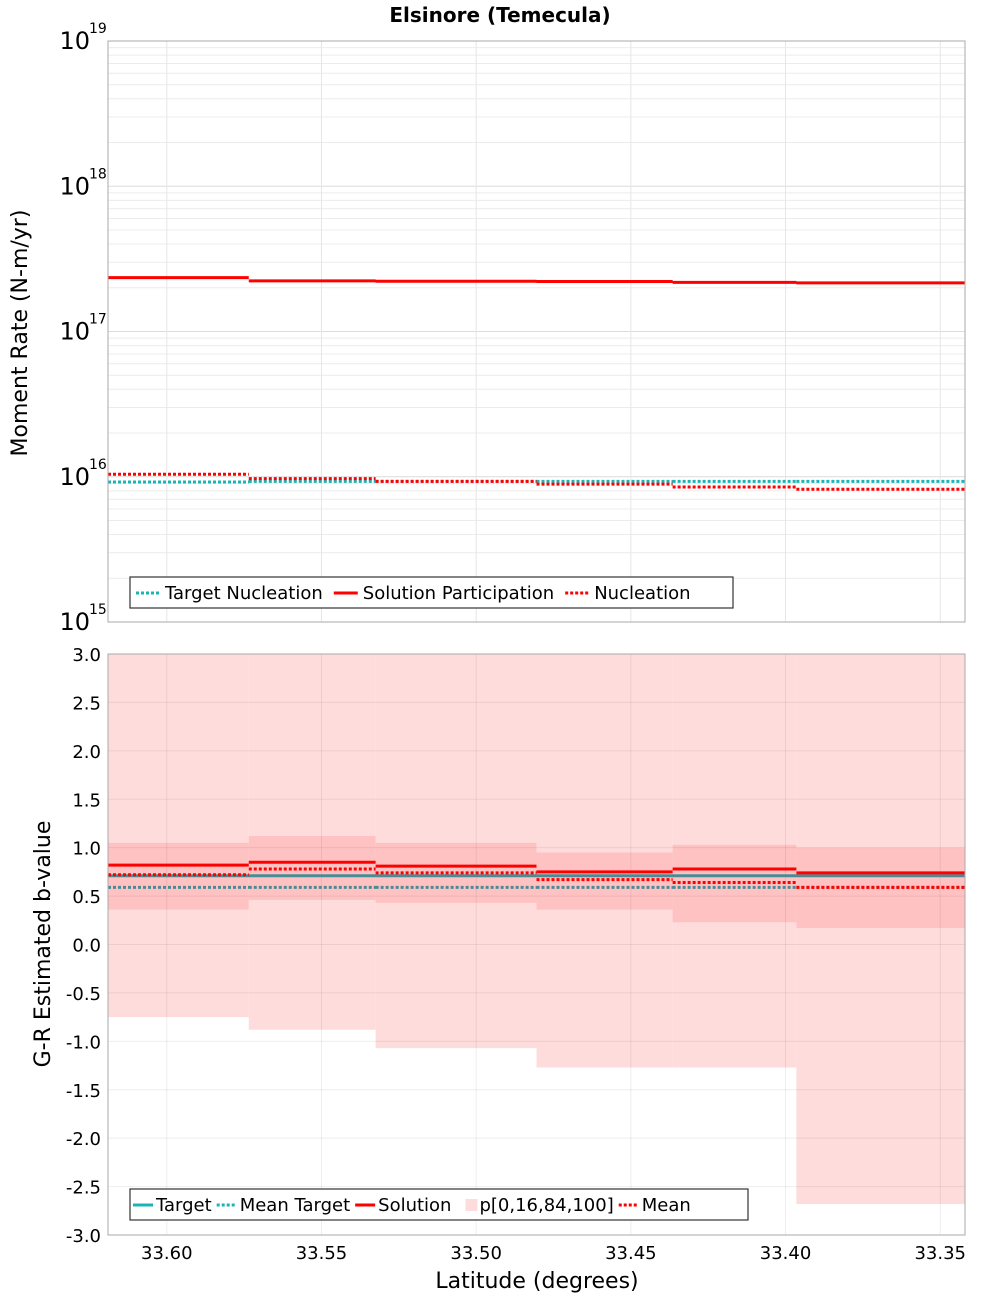  Describe the element at coordinates (98, 610) in the screenshot. I see `top-y-tick-exponent: 15` at that location.